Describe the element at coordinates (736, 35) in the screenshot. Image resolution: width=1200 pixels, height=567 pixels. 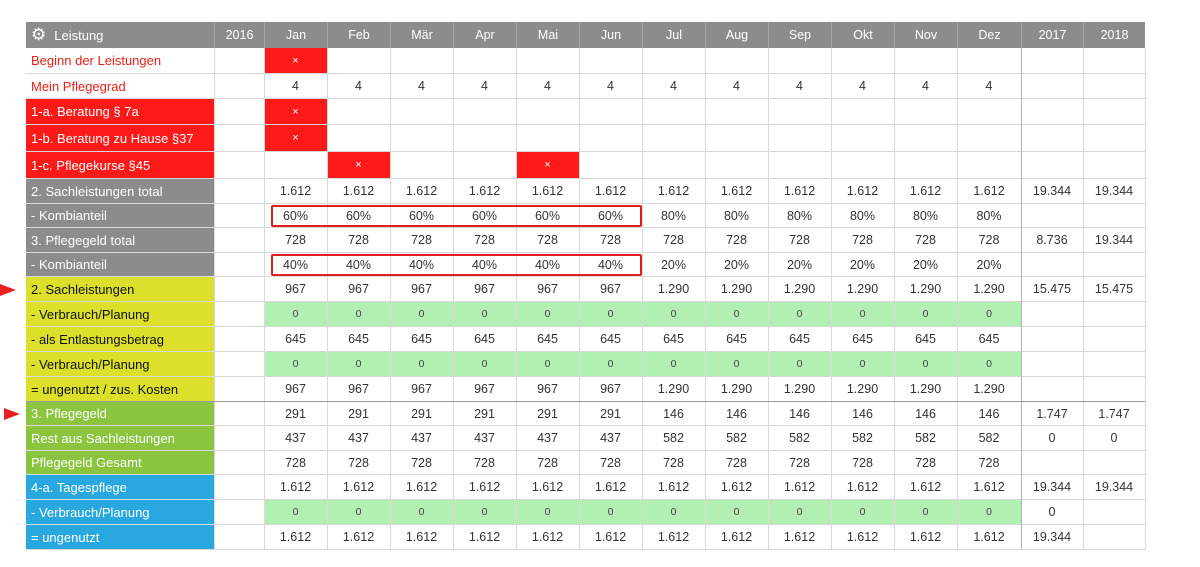
I see `column-header-aug: Aug` at that location.